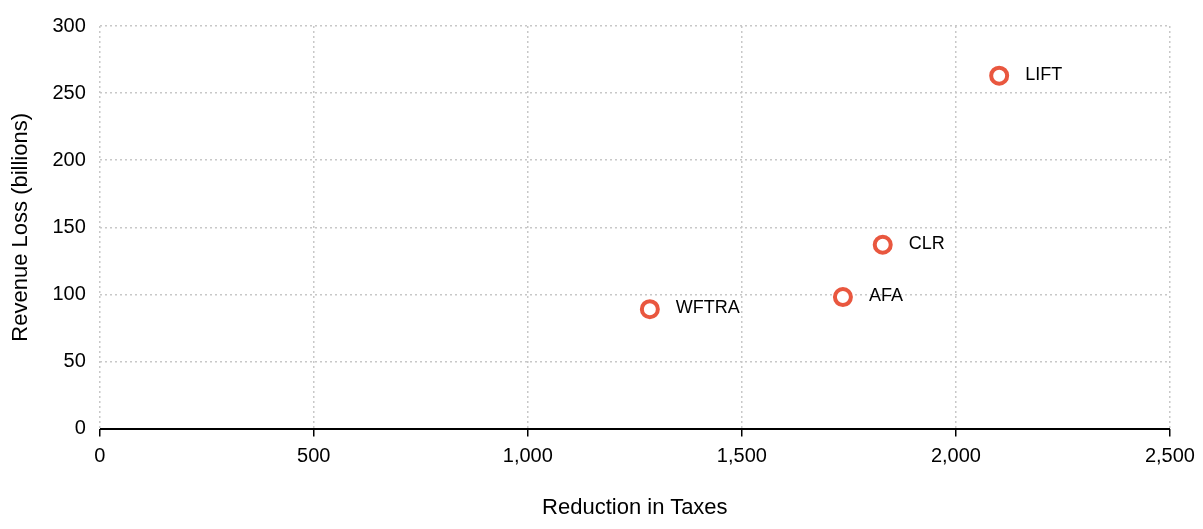 This screenshot has width=1203, height=529. I want to click on x-axis-title: Reduction in Taxes, so click(635, 506).